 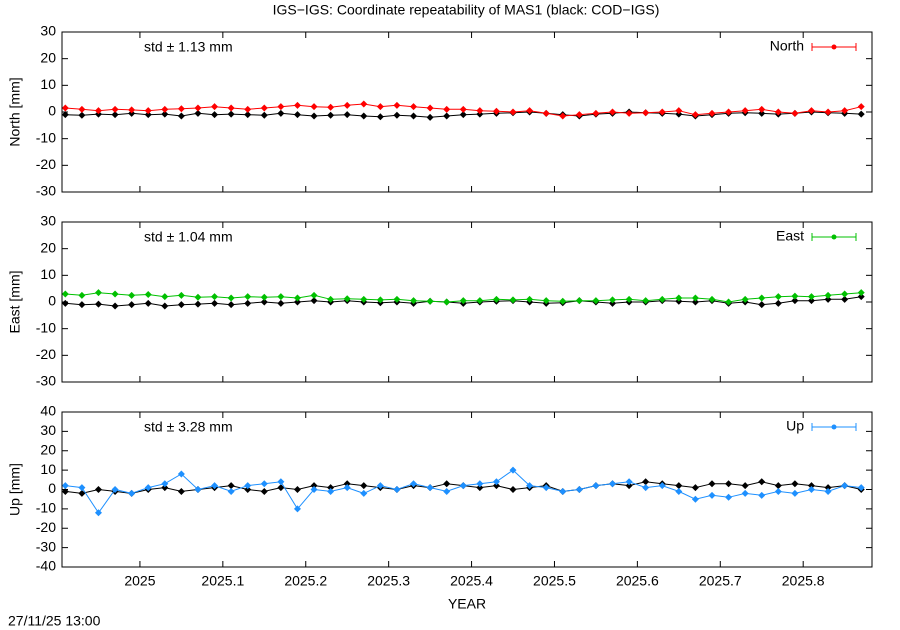 What do you see at coordinates (787, 46) in the screenshot?
I see `legend-label: North` at bounding box center [787, 46].